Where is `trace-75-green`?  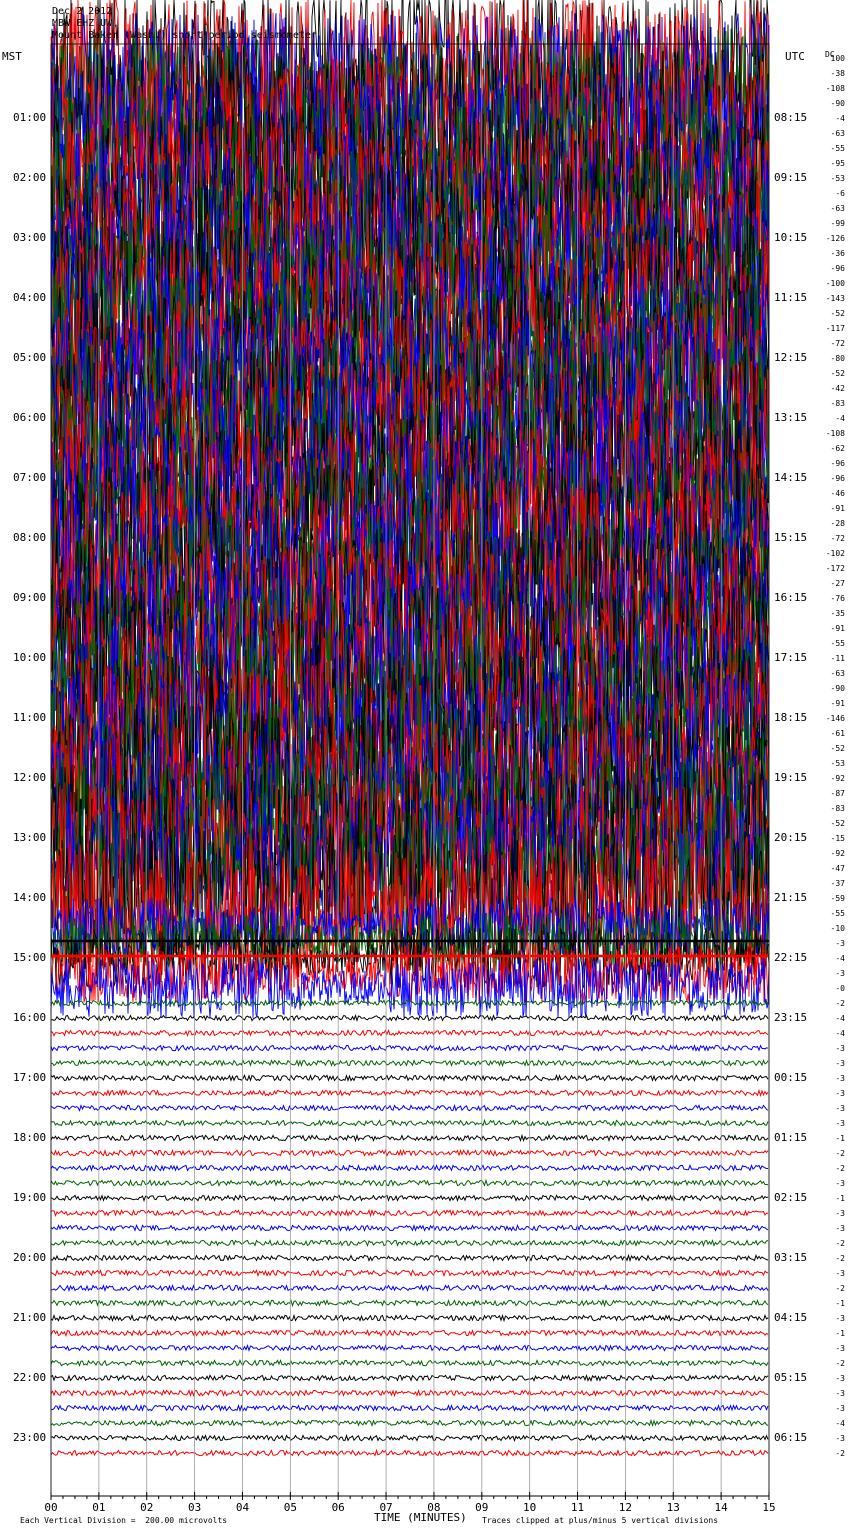 trace-75-green is located at coordinates (409, 1182).